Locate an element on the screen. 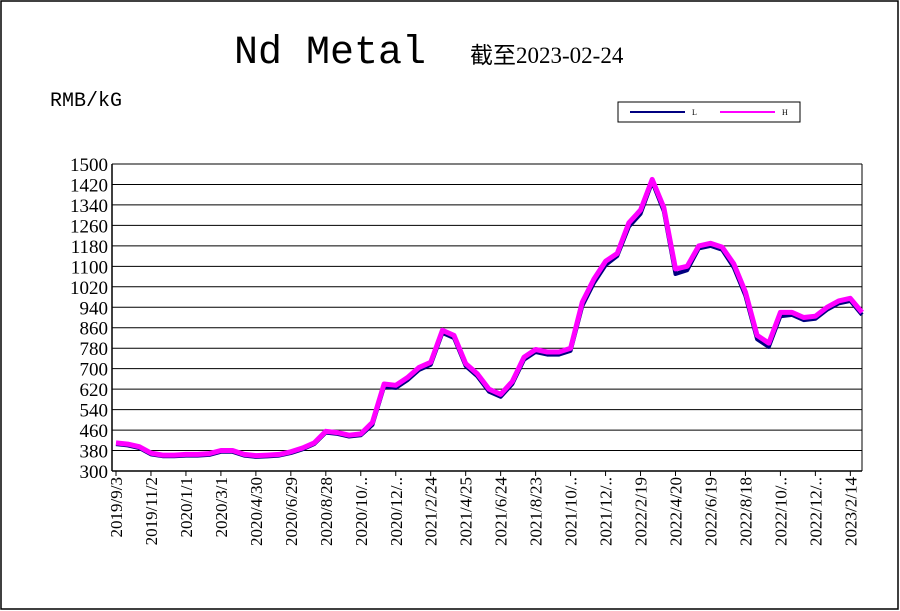 The image size is (900, 611). x-tick-label: 2022/8/18 is located at coordinates (745, 511).